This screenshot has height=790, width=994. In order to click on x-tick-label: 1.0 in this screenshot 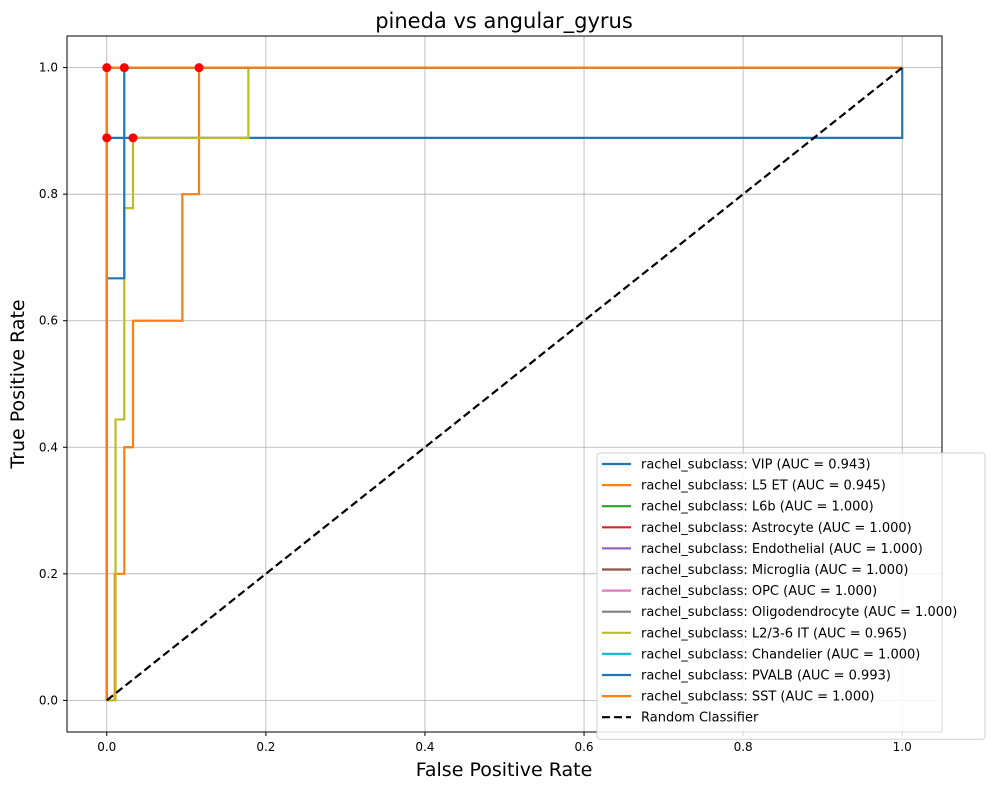, I will do `click(902, 747)`.